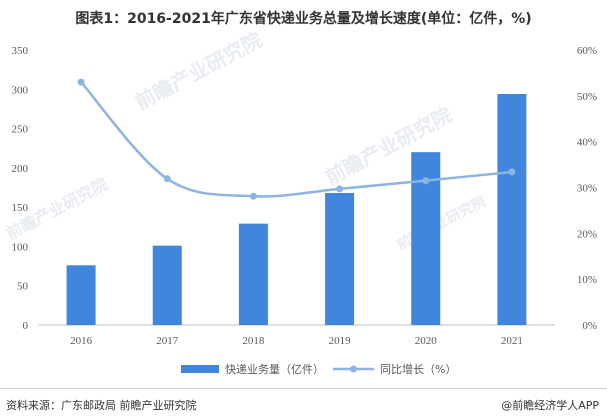  I want to click on bar-2018, so click(253, 274).